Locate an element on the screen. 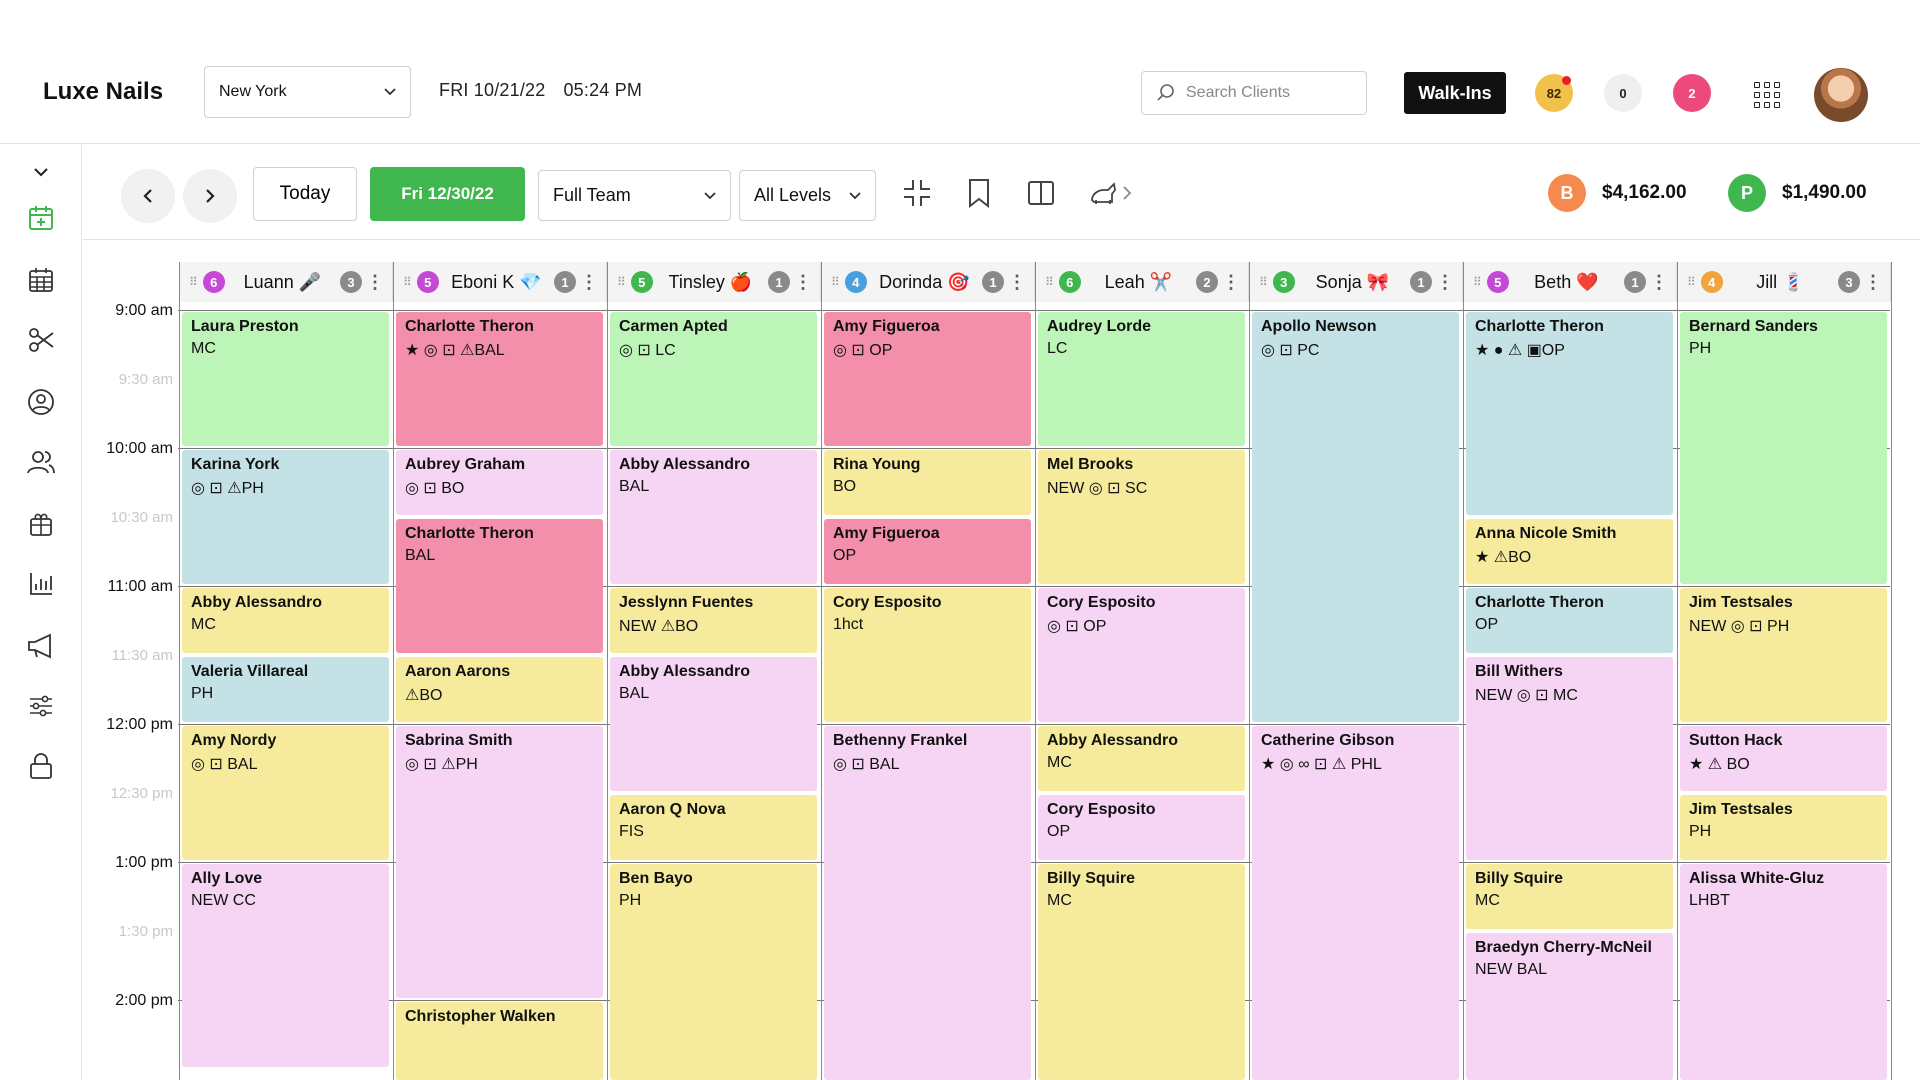 The height and width of the screenshot is (1080, 1920). staff-header: ⠿ 5 Eboni K 💎 1 ⋮ is located at coordinates (500, 282).